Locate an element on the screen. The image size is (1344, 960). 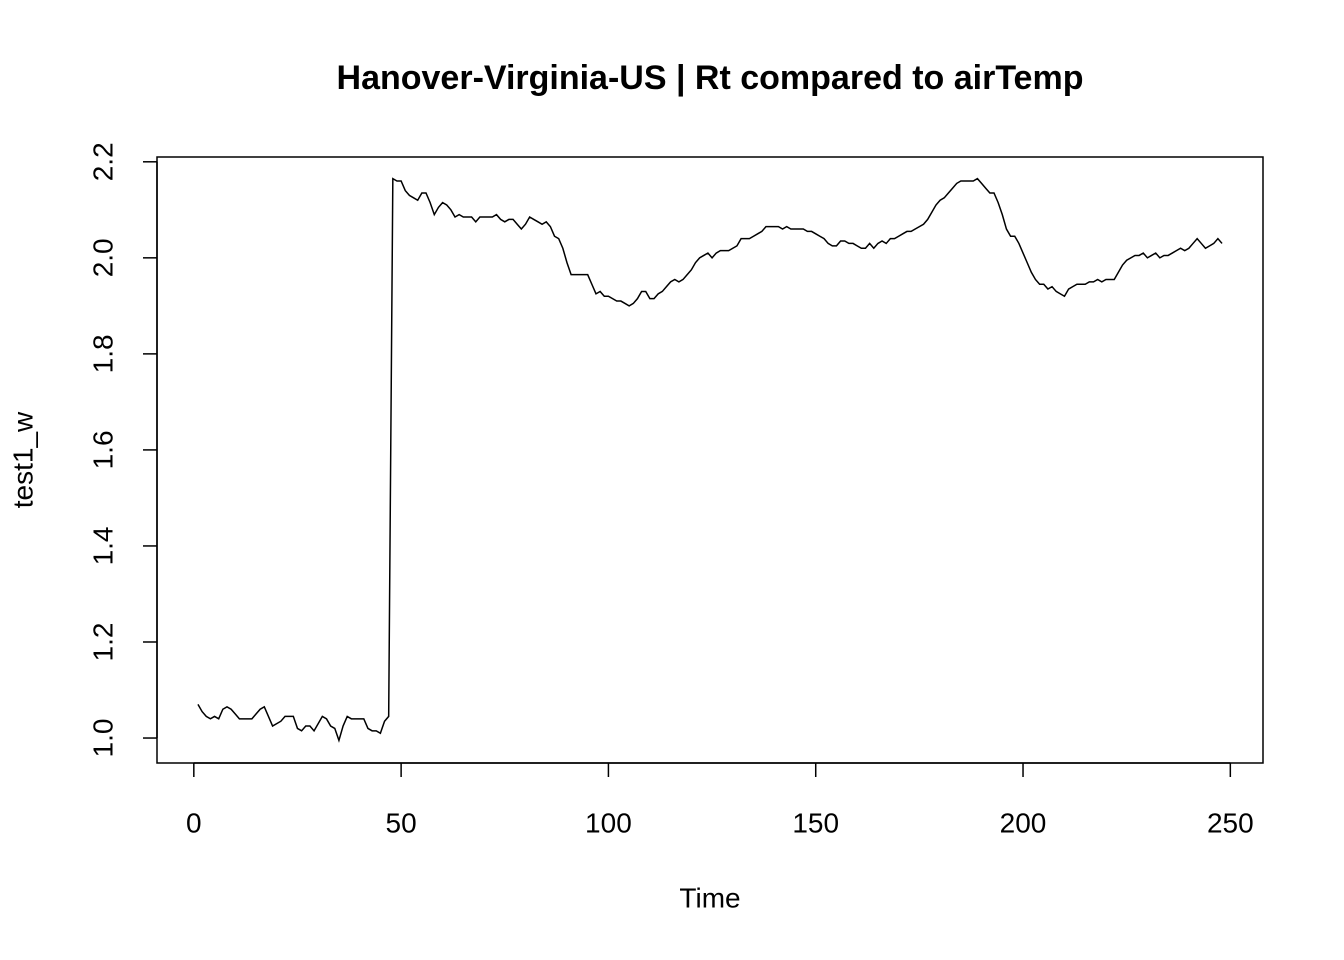
y-tick-label: 1.8 is located at coordinates (102, 353).